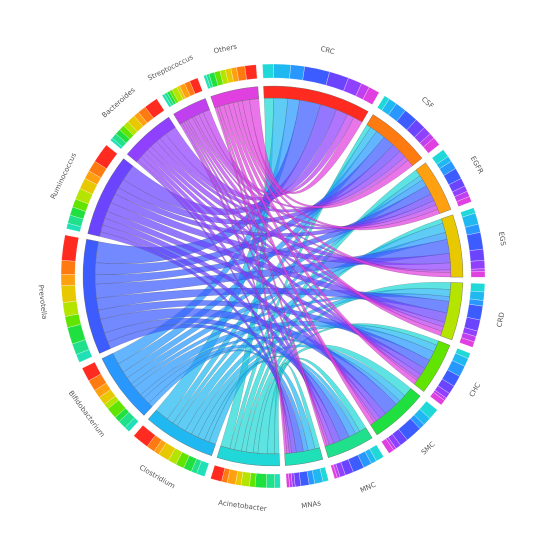 This screenshot has height=550, width=547. I want to click on segment-label: CSF, so click(427, 102).